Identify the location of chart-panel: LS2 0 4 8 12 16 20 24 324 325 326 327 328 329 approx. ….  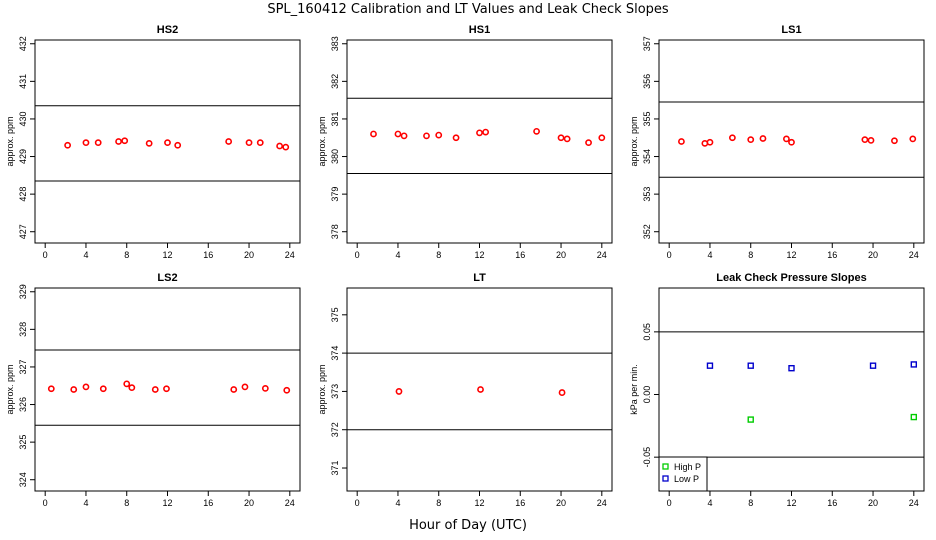
(153, 390).